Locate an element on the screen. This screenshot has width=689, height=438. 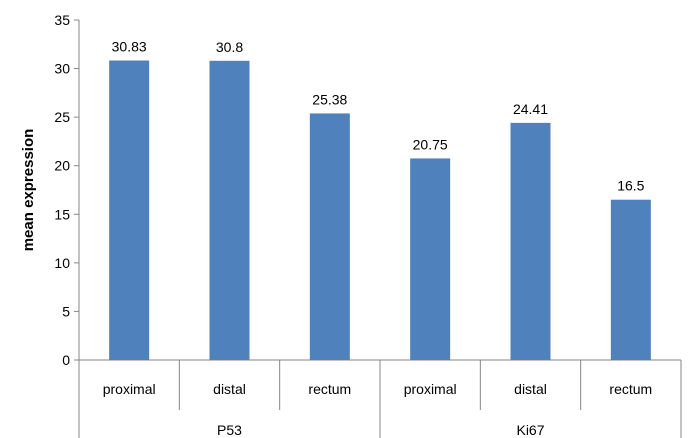
y-tick-label: 15 is located at coordinates (62, 214).